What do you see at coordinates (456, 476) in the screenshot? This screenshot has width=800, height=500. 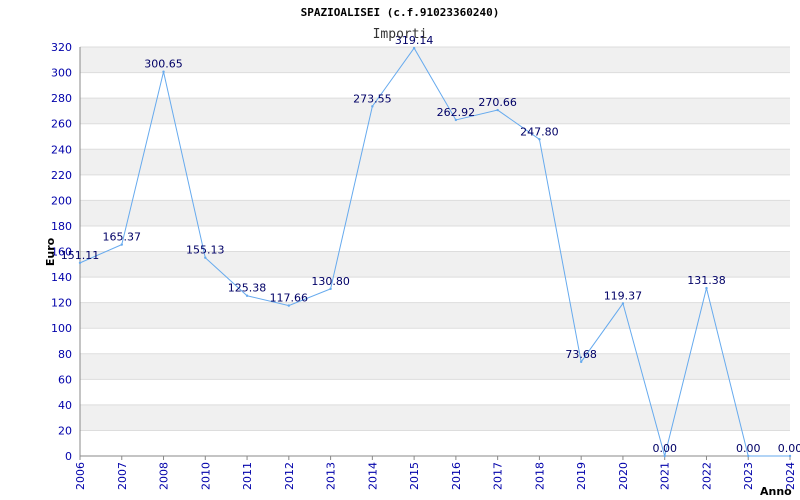 I see `x-tick-label: 2016` at bounding box center [456, 476].